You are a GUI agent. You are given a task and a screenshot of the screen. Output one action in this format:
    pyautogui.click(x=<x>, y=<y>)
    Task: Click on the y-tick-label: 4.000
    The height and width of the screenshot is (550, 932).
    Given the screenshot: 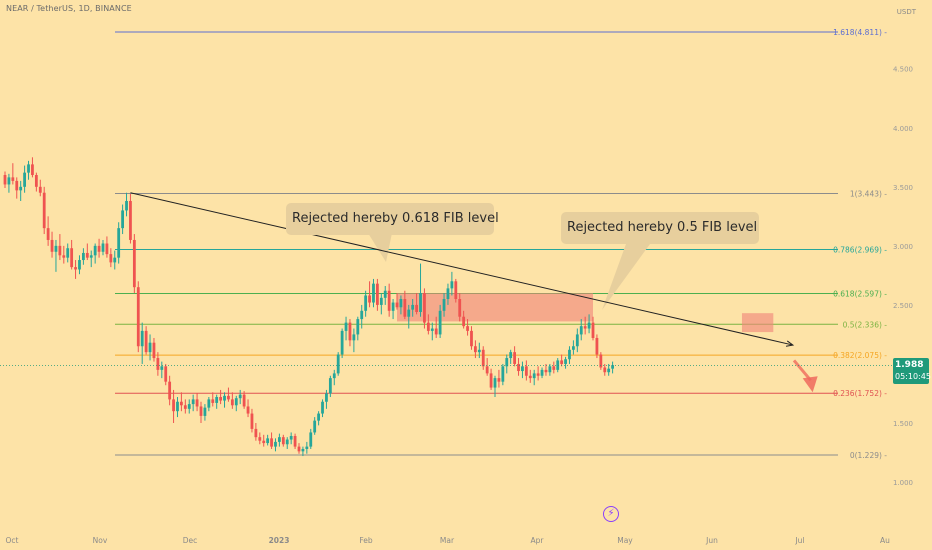 What is the action you would take?
    pyautogui.click(x=903, y=129)
    